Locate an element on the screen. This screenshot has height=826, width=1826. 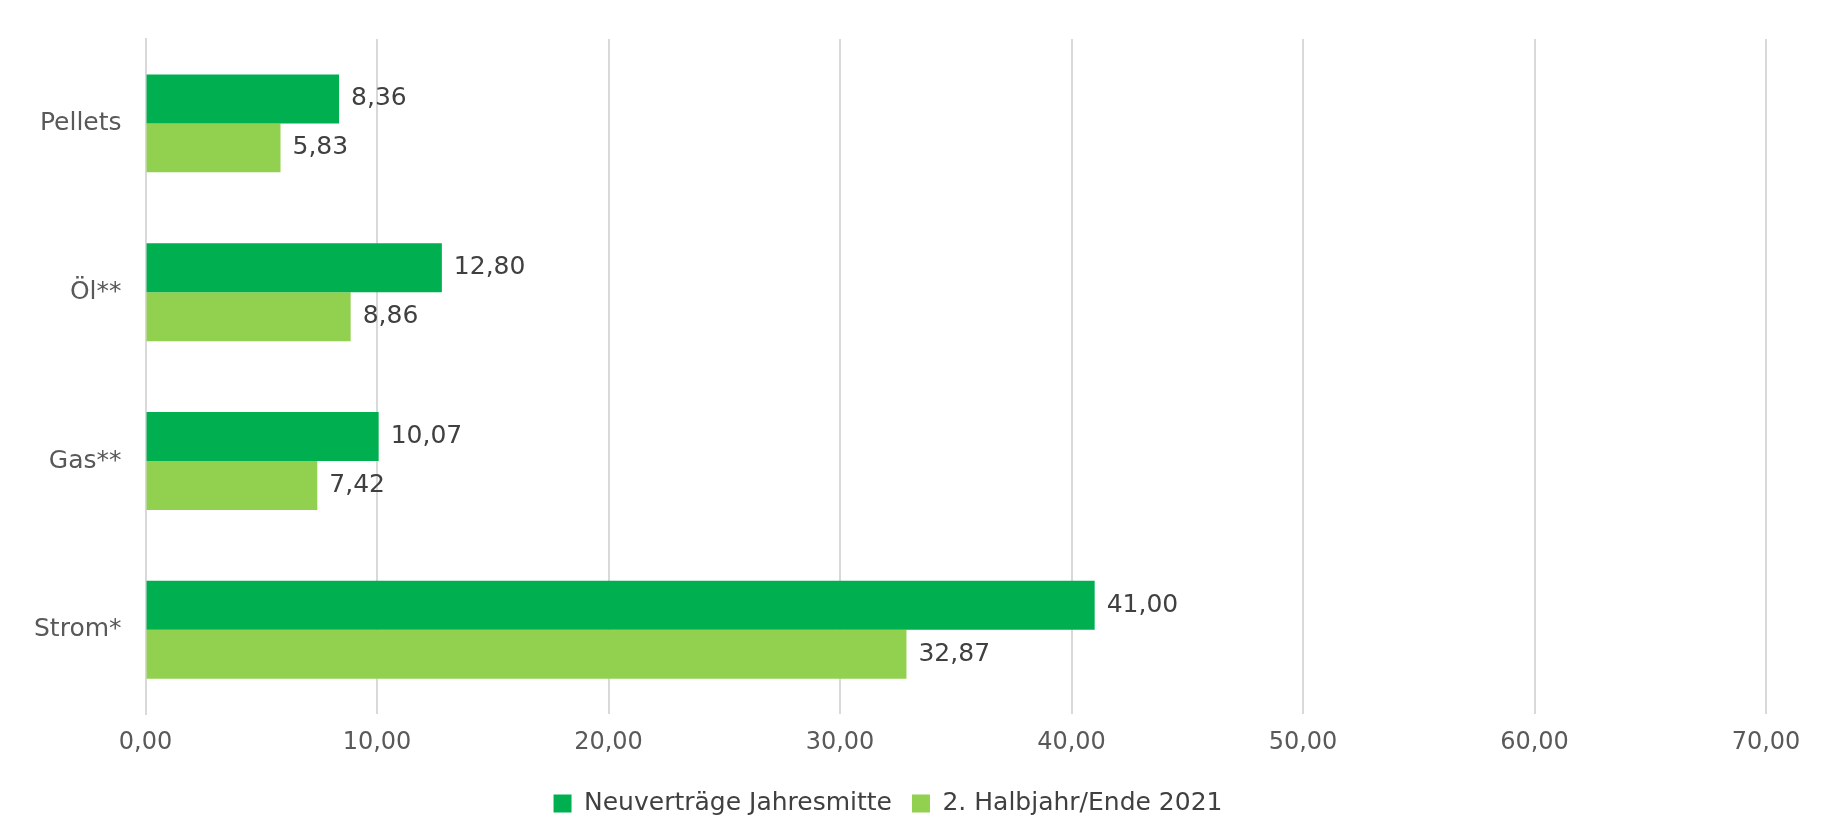
x-tick-label: 50,00 is located at coordinates (1303, 740).